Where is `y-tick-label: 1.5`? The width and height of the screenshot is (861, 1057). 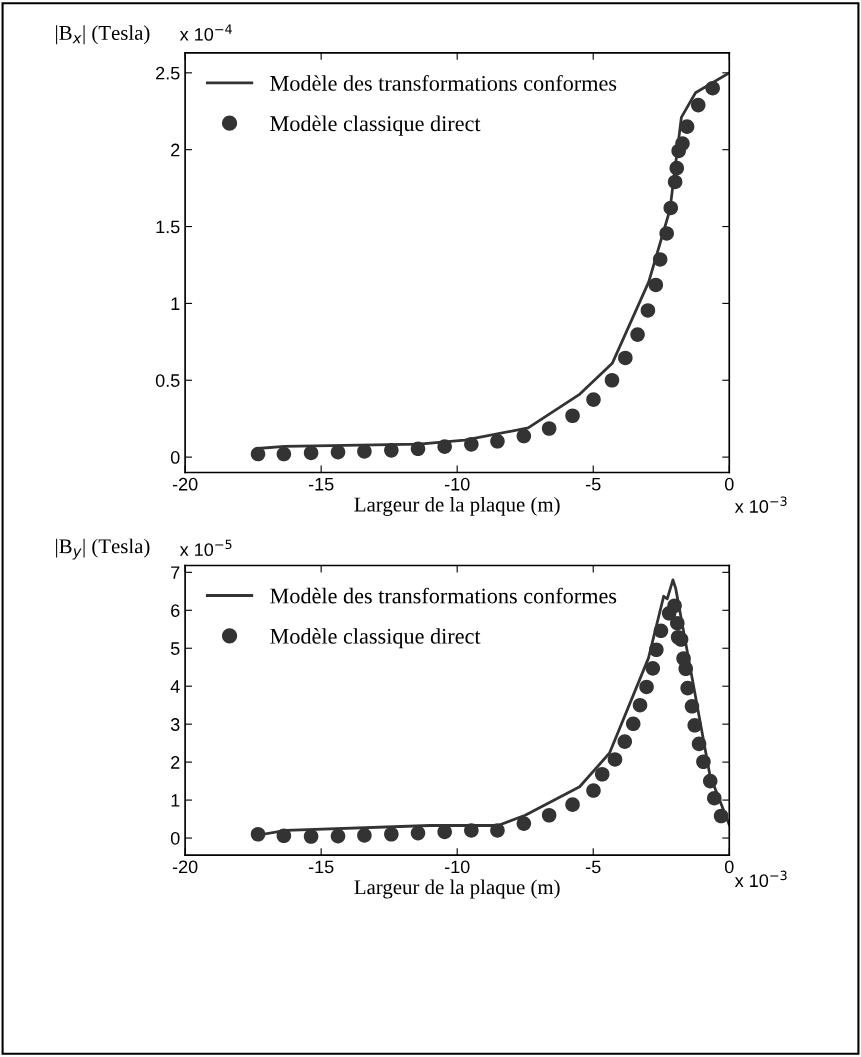 y-tick-label: 1.5 is located at coordinates (168, 227).